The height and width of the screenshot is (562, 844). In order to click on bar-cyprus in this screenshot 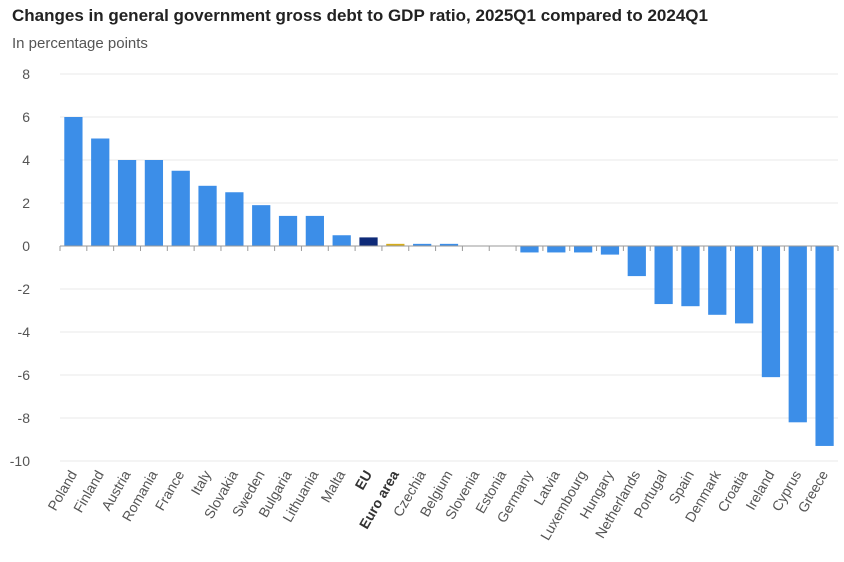, I will do `click(797, 334)`.